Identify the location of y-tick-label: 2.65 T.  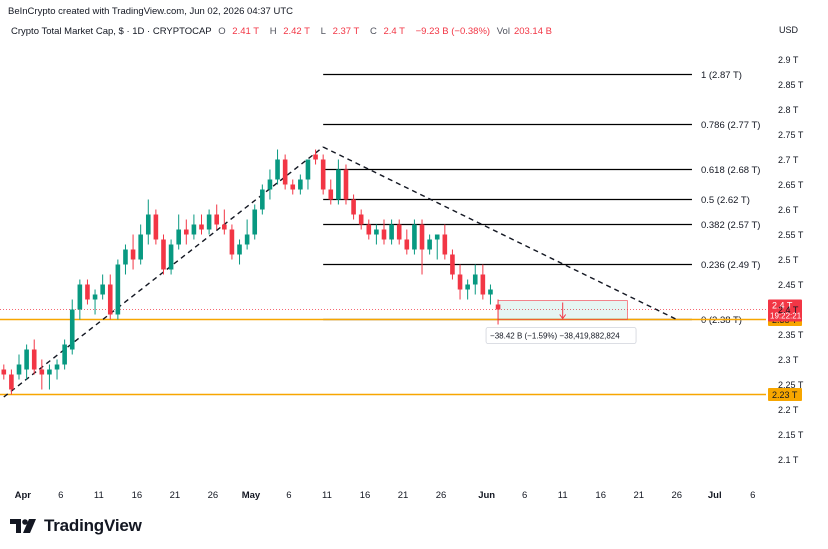
(791, 185).